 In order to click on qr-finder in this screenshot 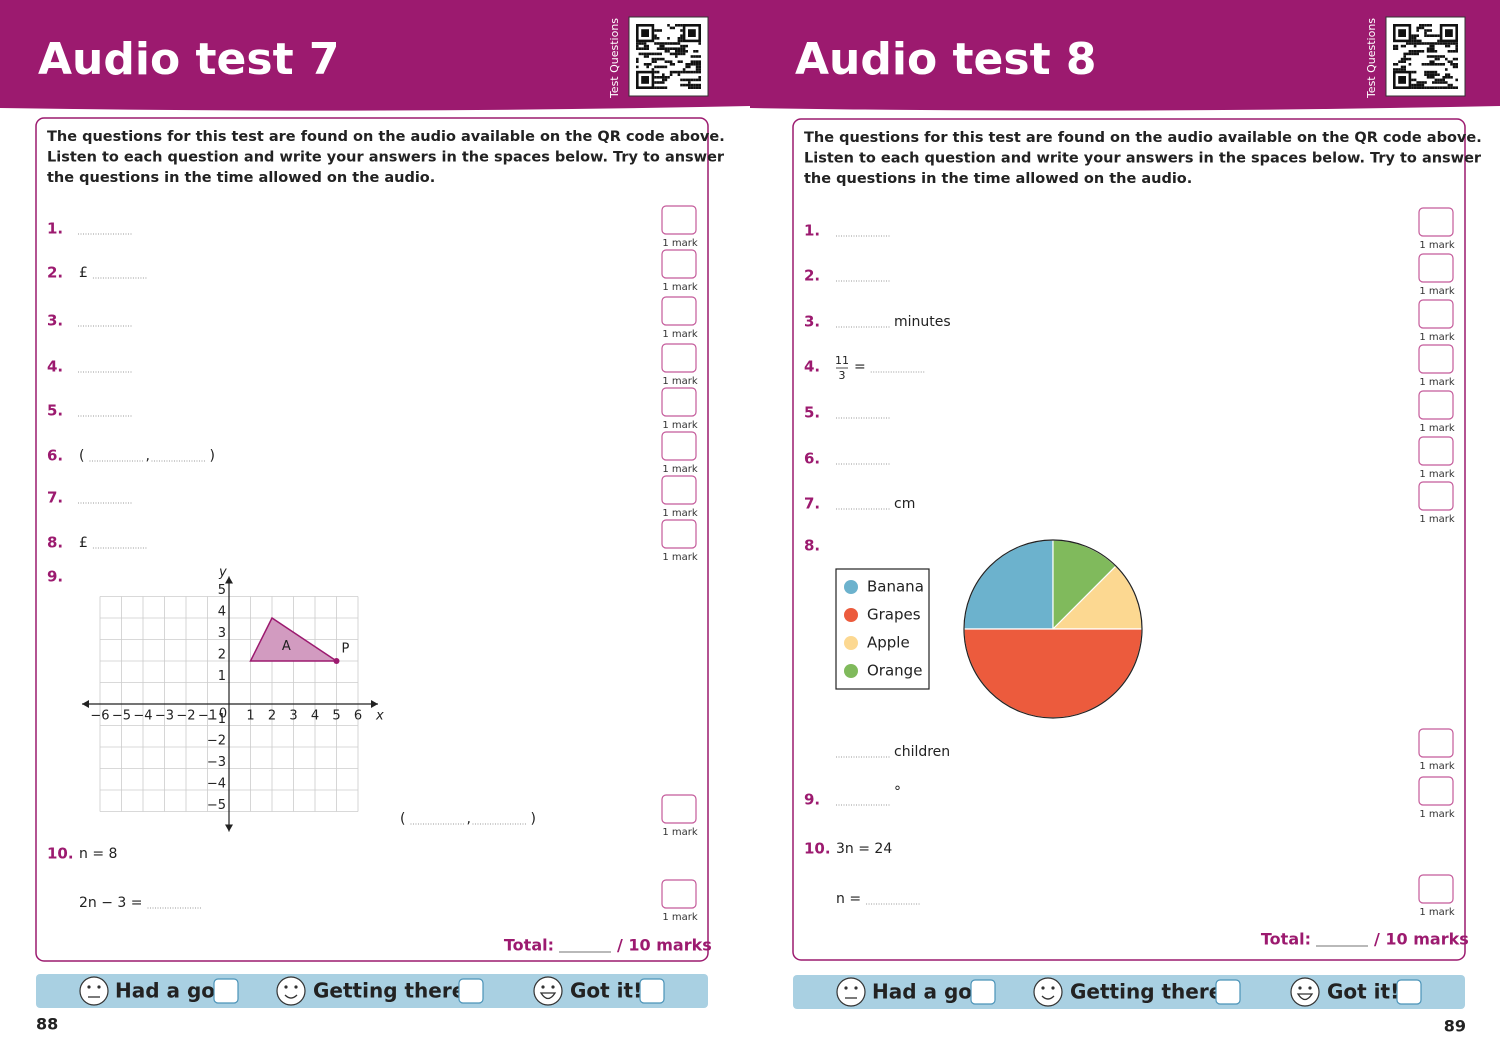, I will do `click(1402, 33)`.